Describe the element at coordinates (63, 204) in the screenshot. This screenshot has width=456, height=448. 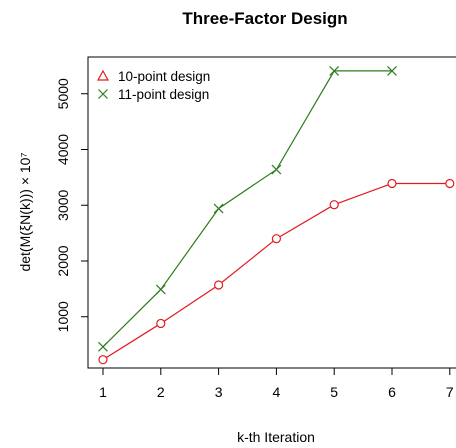
I see `y-tick-label: 3000` at that location.